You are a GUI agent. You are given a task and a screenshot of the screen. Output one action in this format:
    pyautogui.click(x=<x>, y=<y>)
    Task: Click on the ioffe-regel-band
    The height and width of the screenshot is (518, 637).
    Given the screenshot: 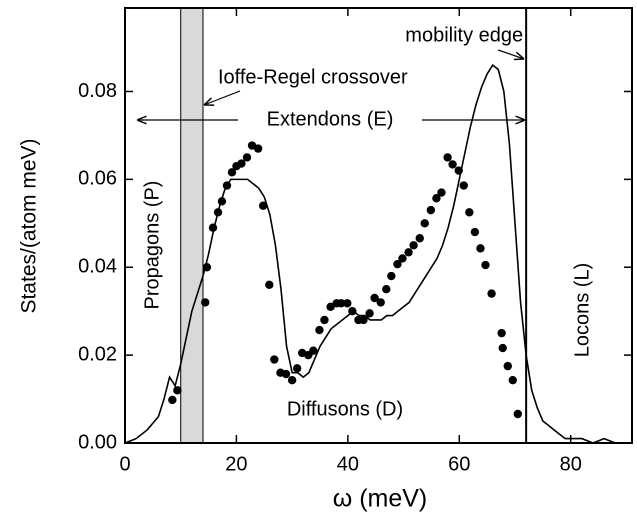 What is the action you would take?
    pyautogui.click(x=192, y=225)
    